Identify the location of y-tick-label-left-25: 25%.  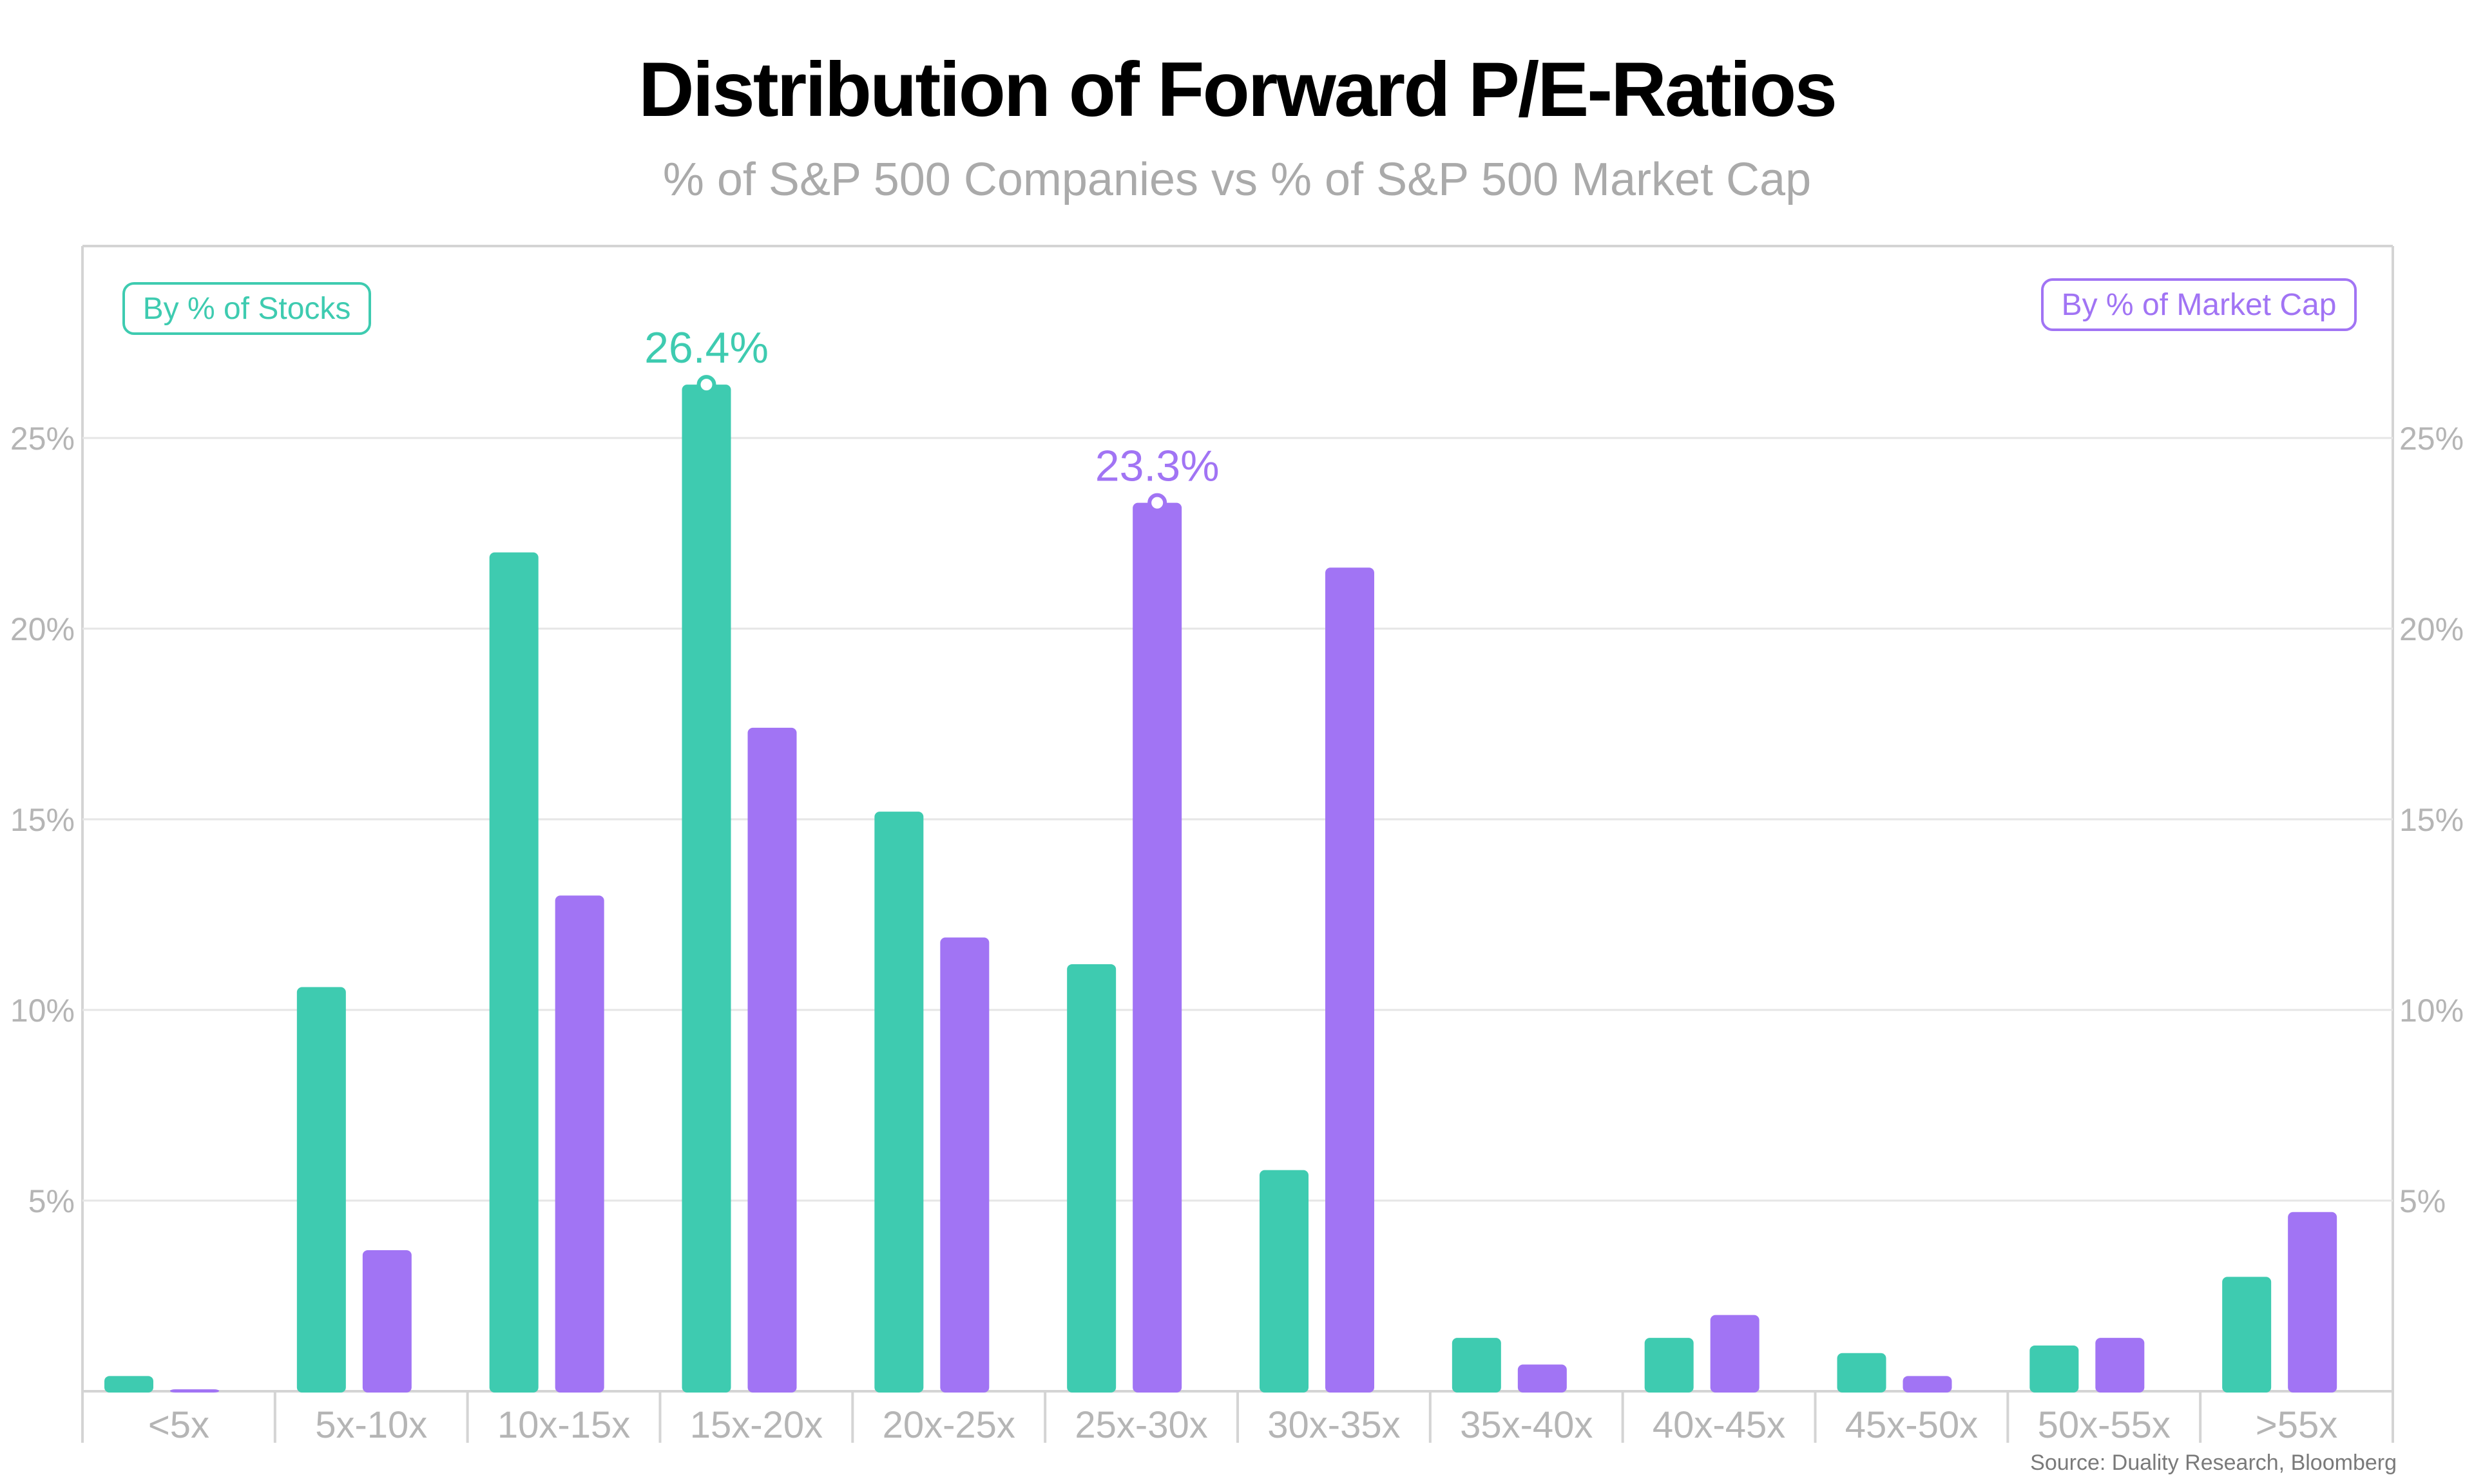
(42, 439).